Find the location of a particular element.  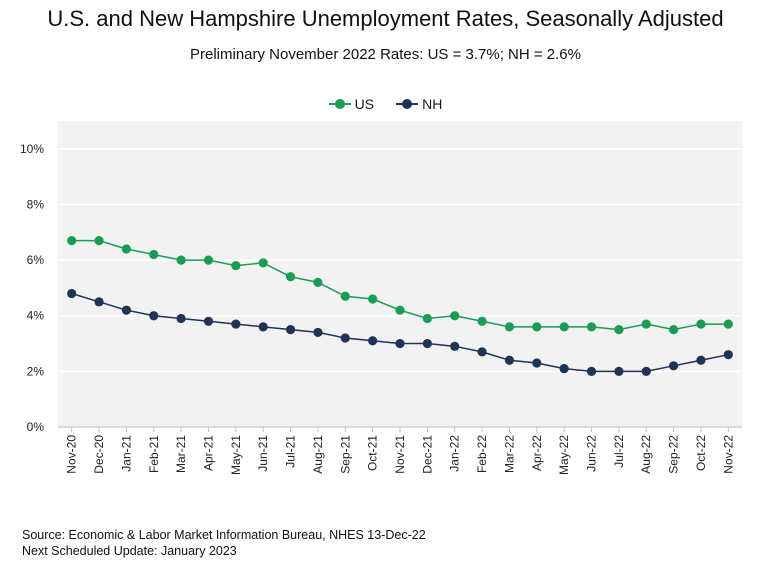

x-tick-label: Oct-22 is located at coordinates (701, 453).